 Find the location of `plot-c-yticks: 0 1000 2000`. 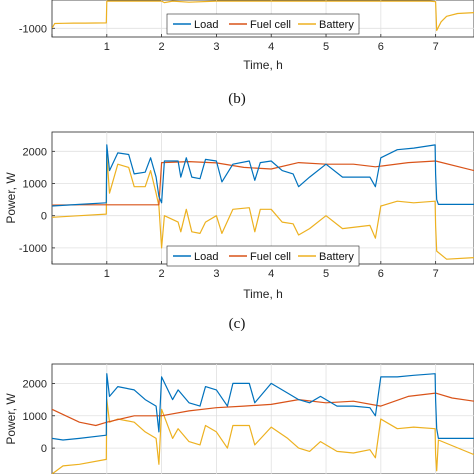

plot-c-yticks: 0 1000 2000 is located at coordinates (39, 416).